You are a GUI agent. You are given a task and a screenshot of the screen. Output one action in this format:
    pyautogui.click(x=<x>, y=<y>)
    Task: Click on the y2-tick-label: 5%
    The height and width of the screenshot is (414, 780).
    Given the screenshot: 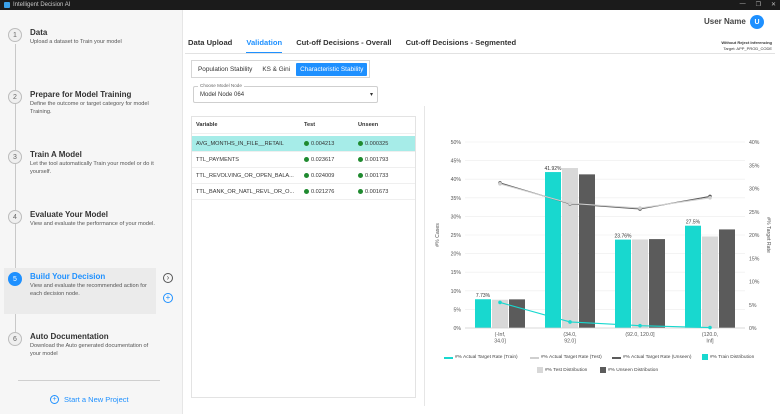 What is the action you would take?
    pyautogui.click(x=753, y=306)
    